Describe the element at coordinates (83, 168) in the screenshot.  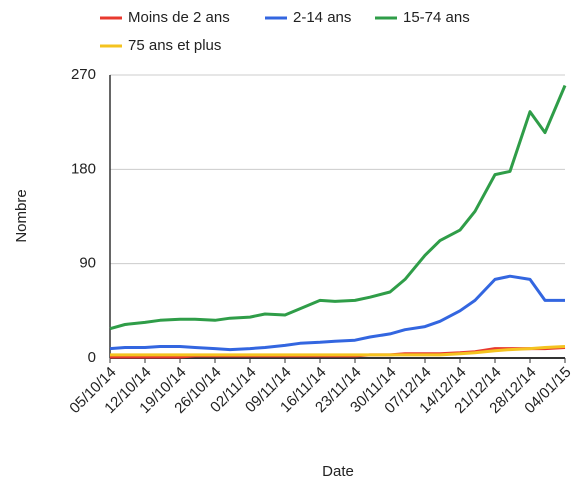
I see `y-tick-label: 180` at that location.